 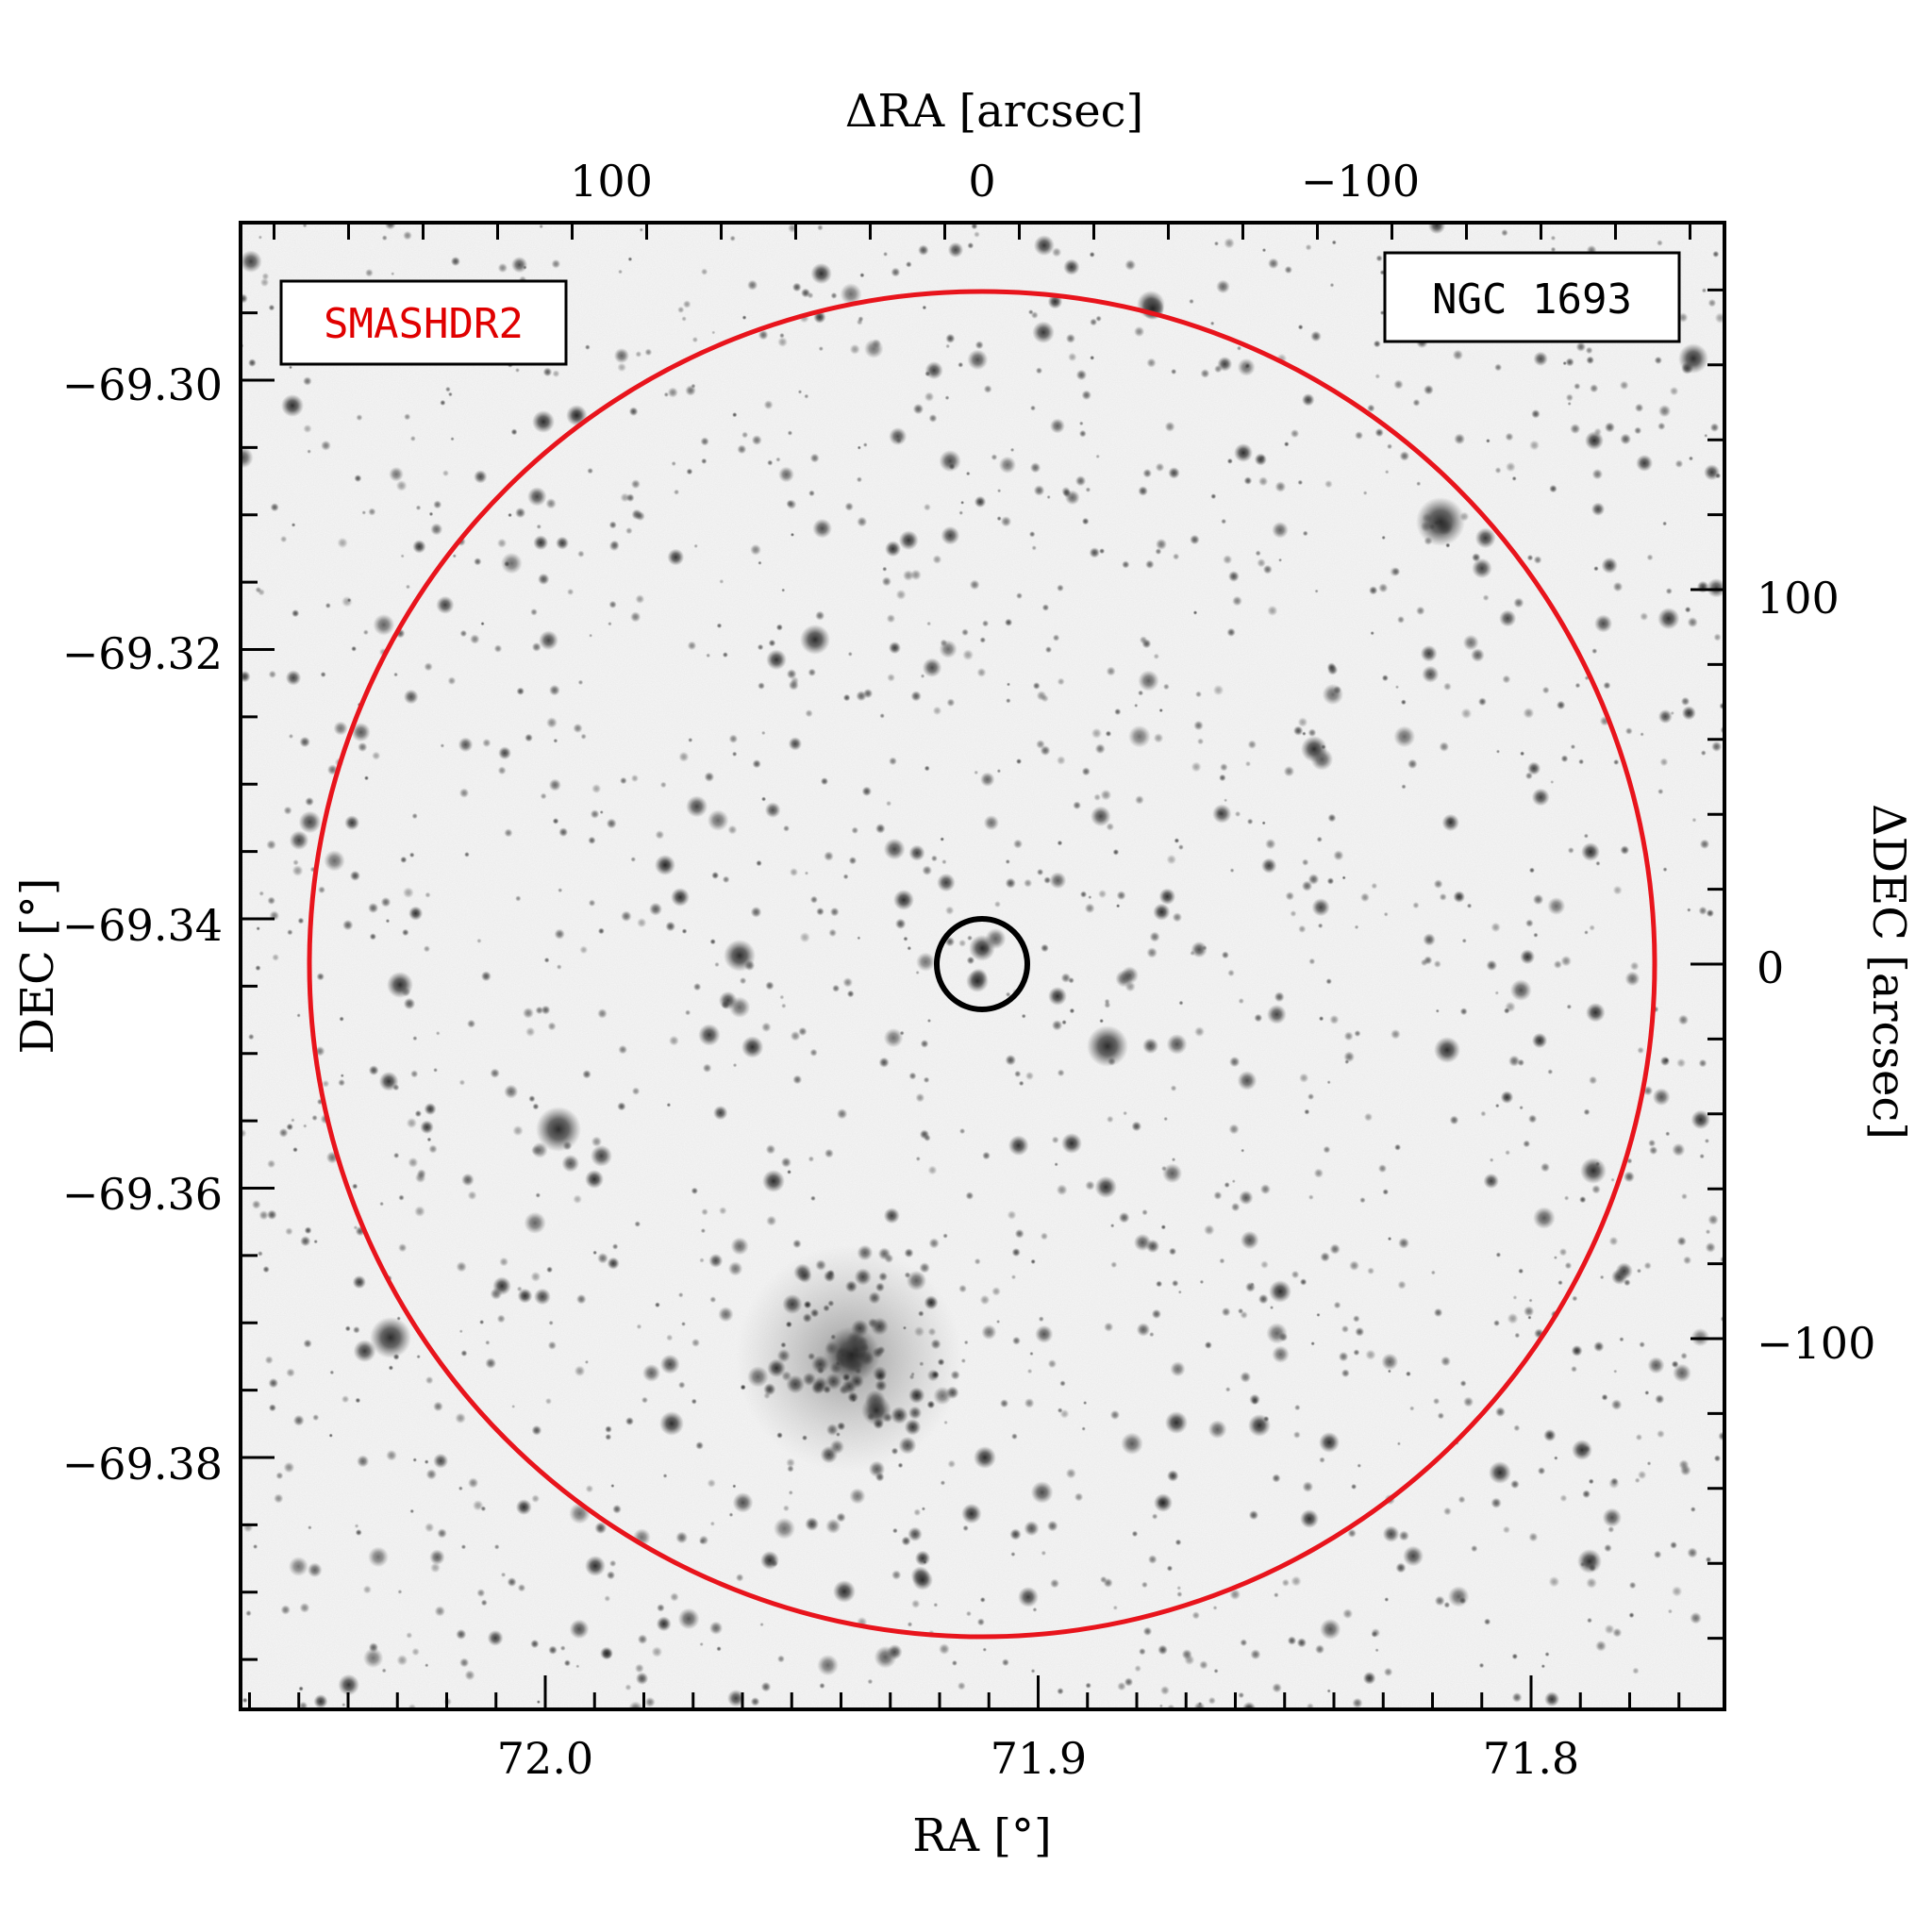 I want to click on delta-dec-tick-label: 100, so click(x=1799, y=599).